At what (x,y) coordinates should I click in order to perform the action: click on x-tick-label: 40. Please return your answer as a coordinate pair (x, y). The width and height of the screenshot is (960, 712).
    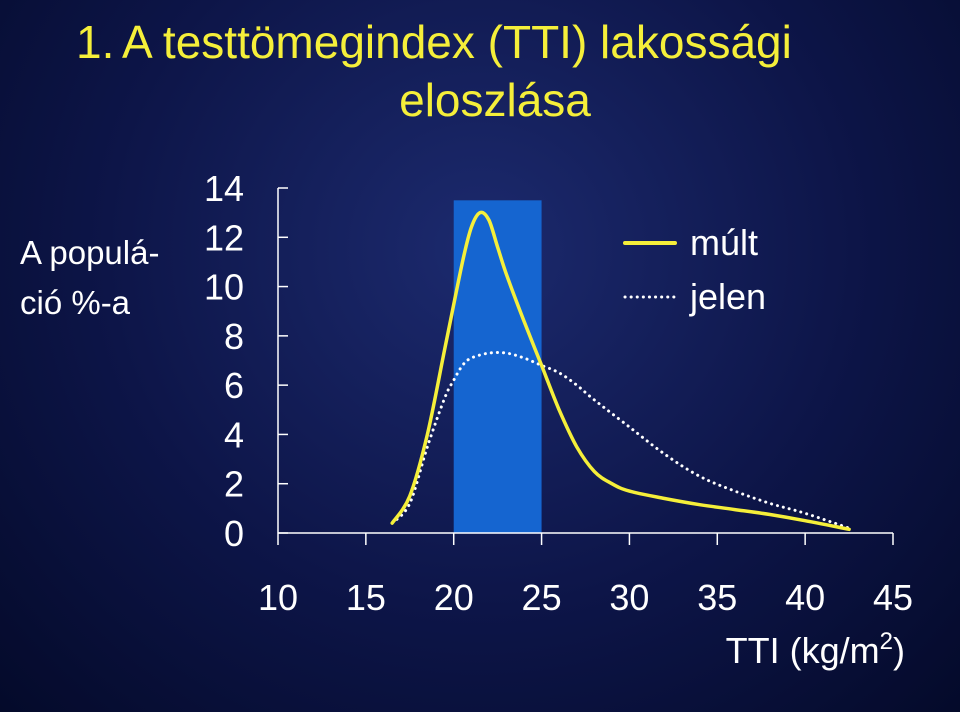
    Looking at the image, I should click on (805, 597).